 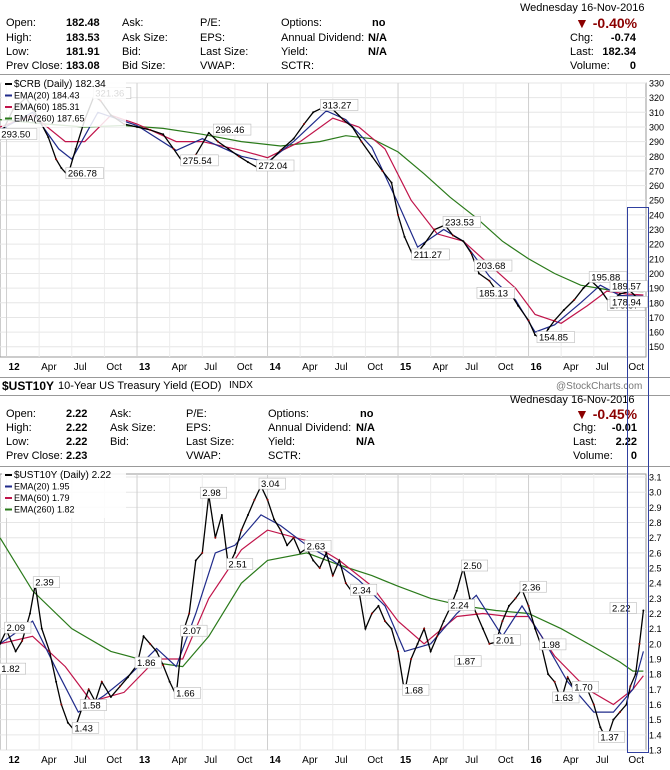 What do you see at coordinates (599, 386) in the screenshot?
I see `stockcharts-watermark: @StockCharts.com` at bounding box center [599, 386].